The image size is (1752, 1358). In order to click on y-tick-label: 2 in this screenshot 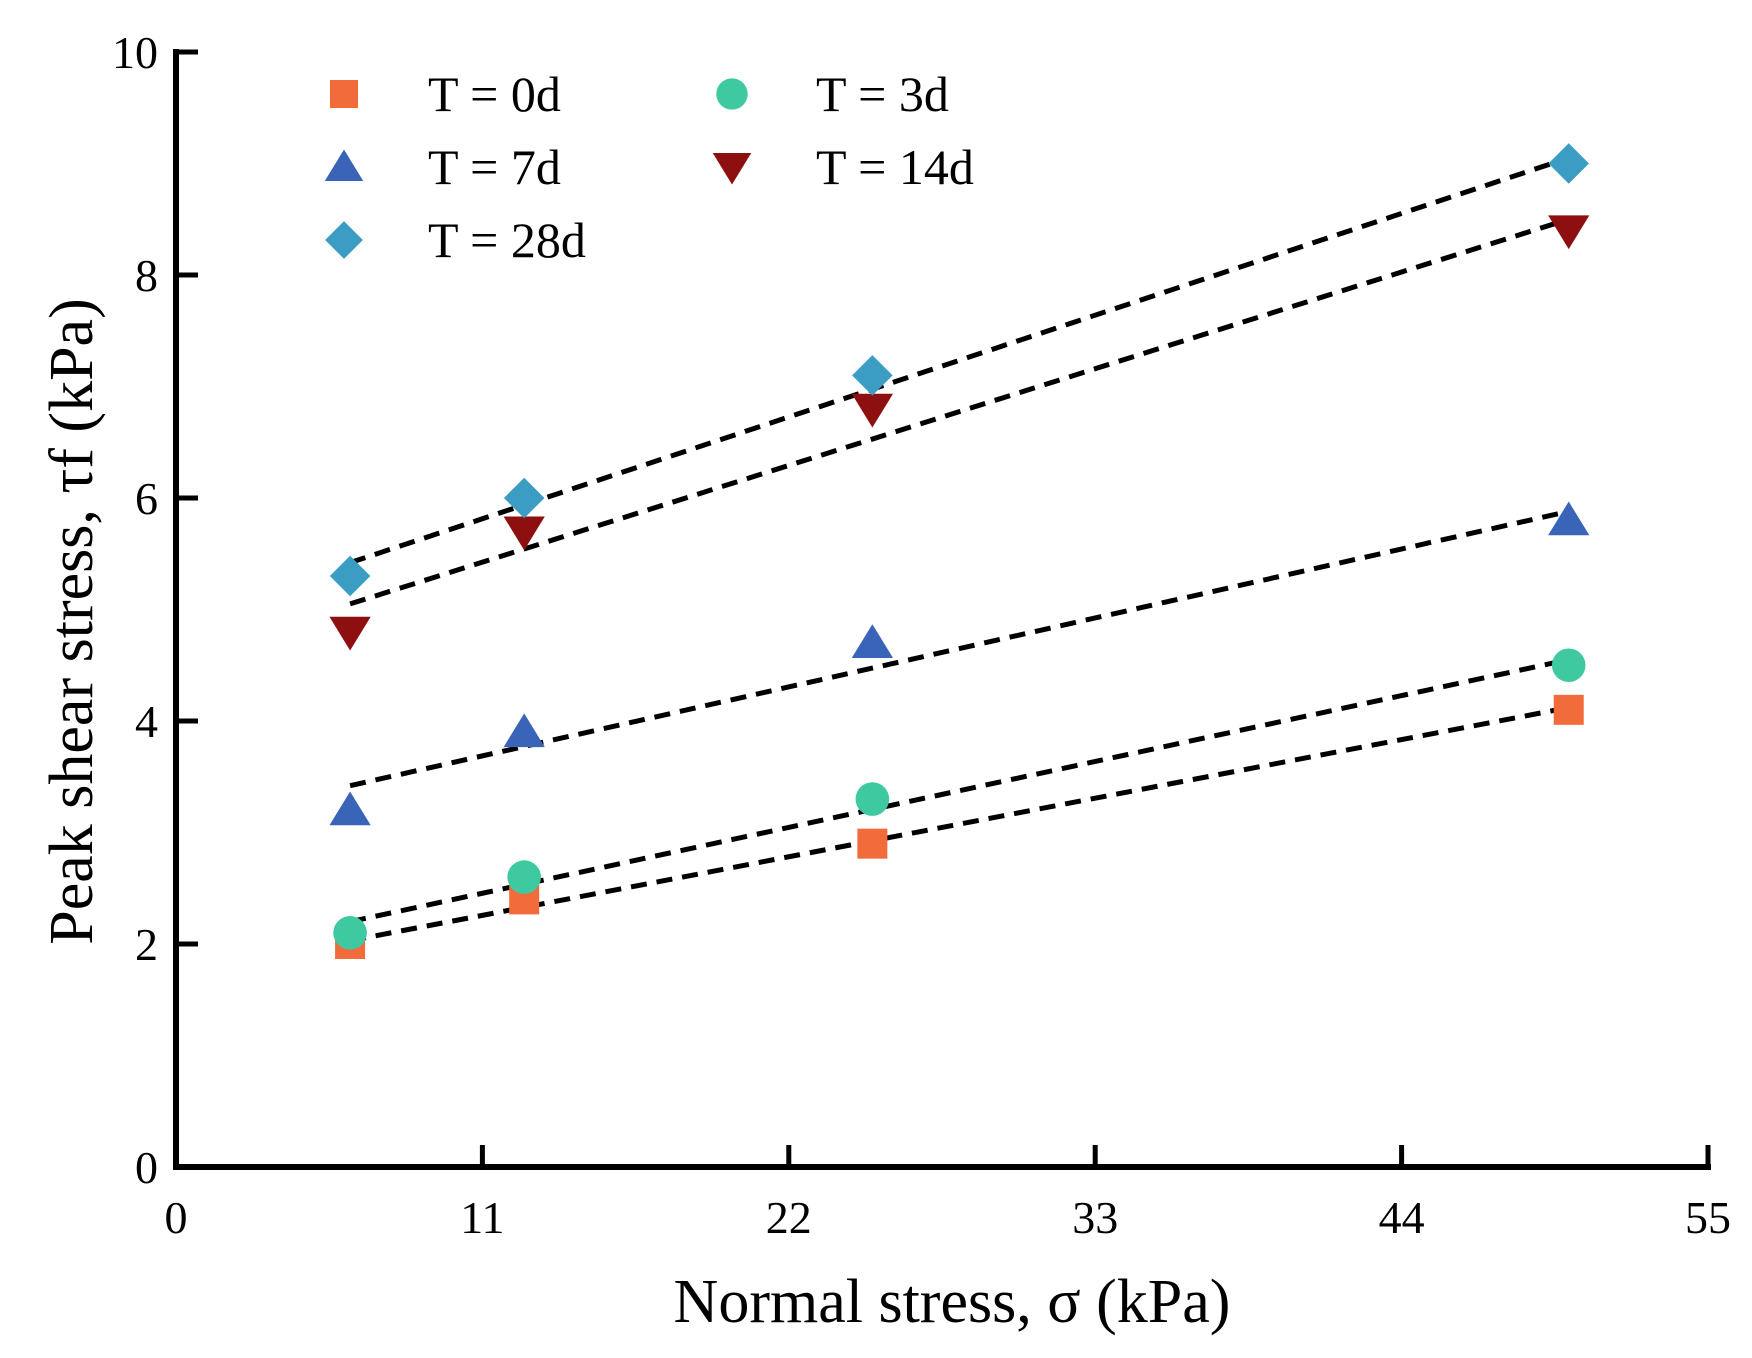, I will do `click(146, 944)`.